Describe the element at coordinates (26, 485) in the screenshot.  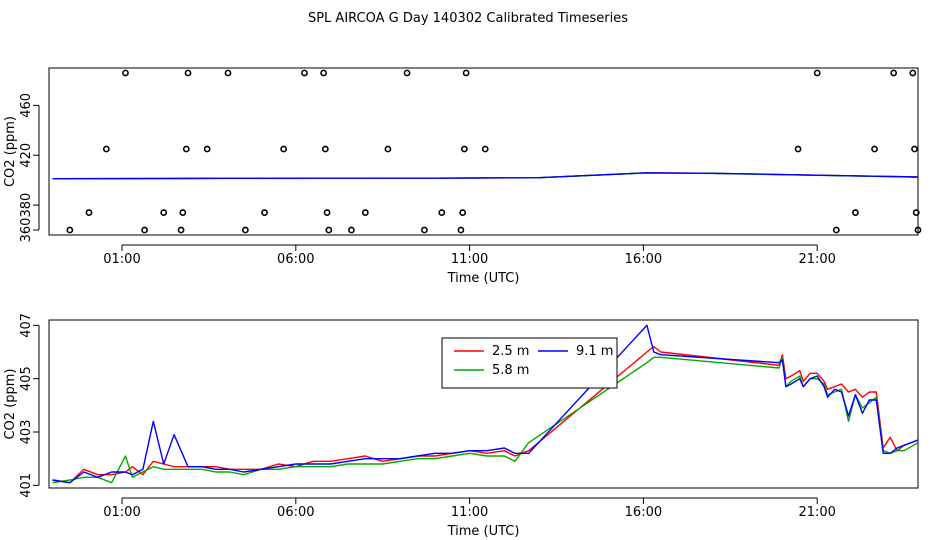
I see `panel2-y-tick-label: 401` at that location.